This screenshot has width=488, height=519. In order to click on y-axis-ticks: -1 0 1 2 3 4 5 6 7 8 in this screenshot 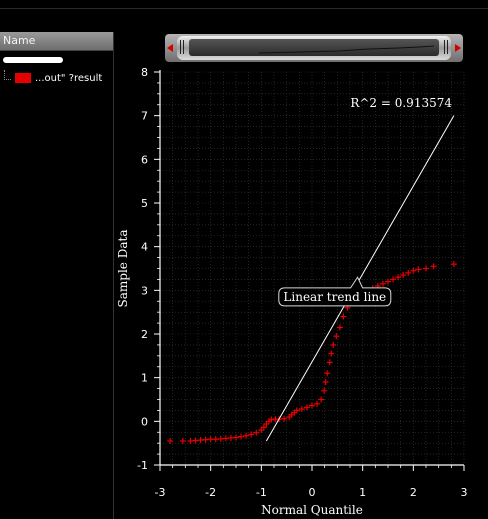, I will do `click(148, 269)`.